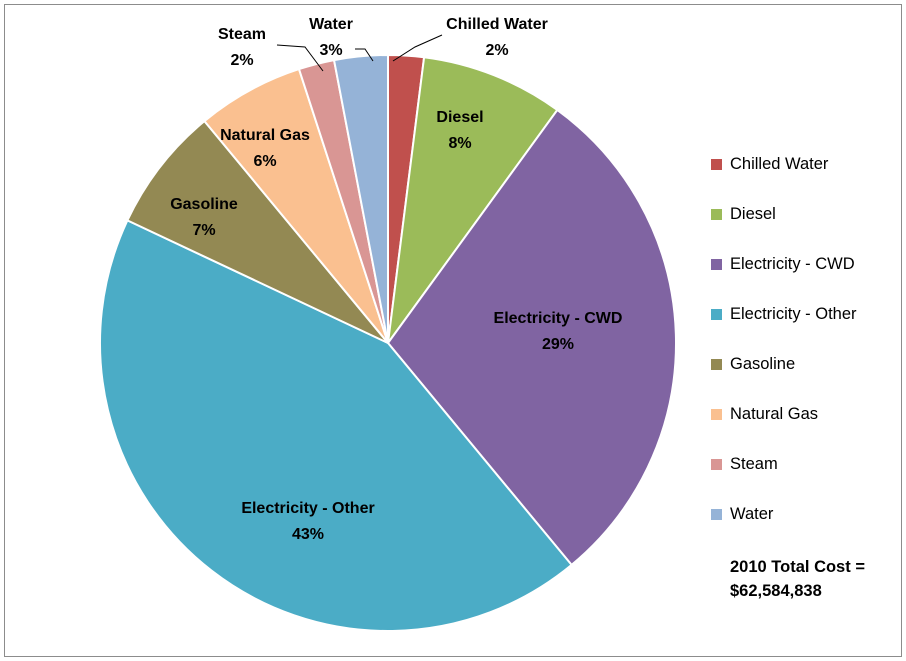 The image size is (906, 661). I want to click on leader-line-steam, so click(300, 58).